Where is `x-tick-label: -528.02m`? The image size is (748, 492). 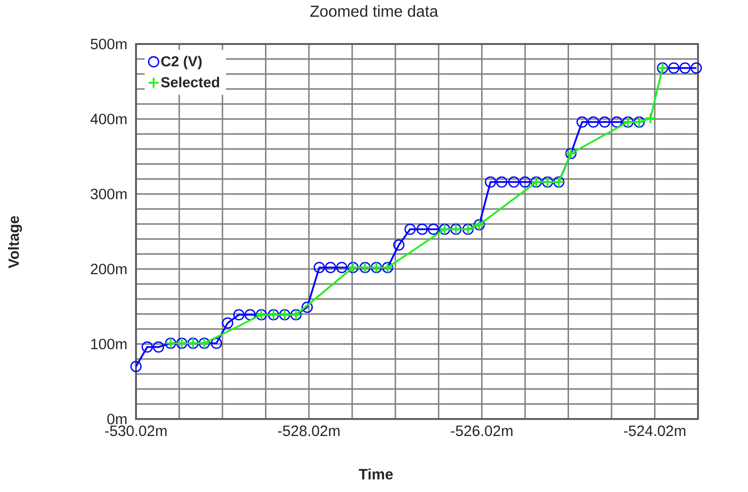 x-tick-label: -528.02m is located at coordinates (309, 431).